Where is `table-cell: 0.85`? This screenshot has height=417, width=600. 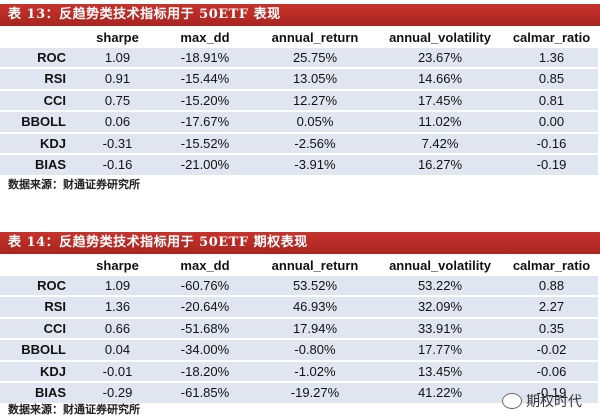 table-cell: 0.85 is located at coordinates (551, 79).